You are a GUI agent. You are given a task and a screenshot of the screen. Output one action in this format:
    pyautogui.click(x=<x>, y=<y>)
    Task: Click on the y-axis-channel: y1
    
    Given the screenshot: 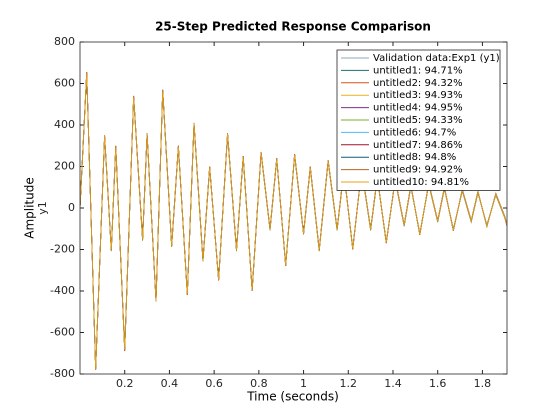 What is the action you would take?
    pyautogui.click(x=42, y=208)
    